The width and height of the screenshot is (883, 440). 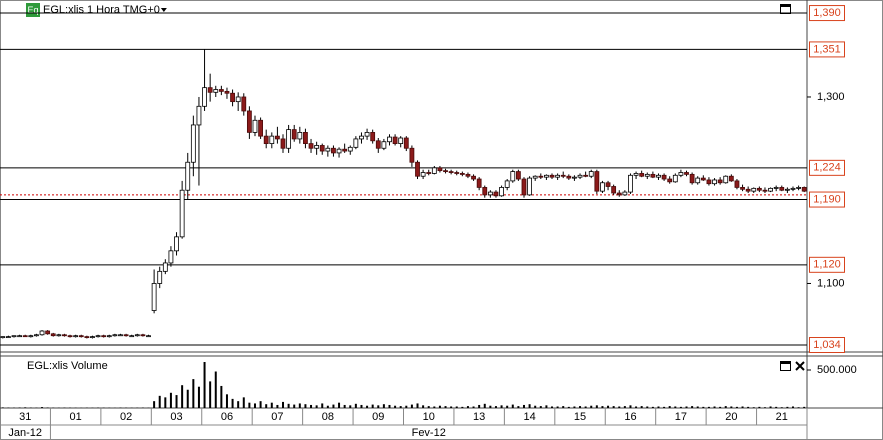 I want to click on level-label: 1,351, so click(x=827, y=49).